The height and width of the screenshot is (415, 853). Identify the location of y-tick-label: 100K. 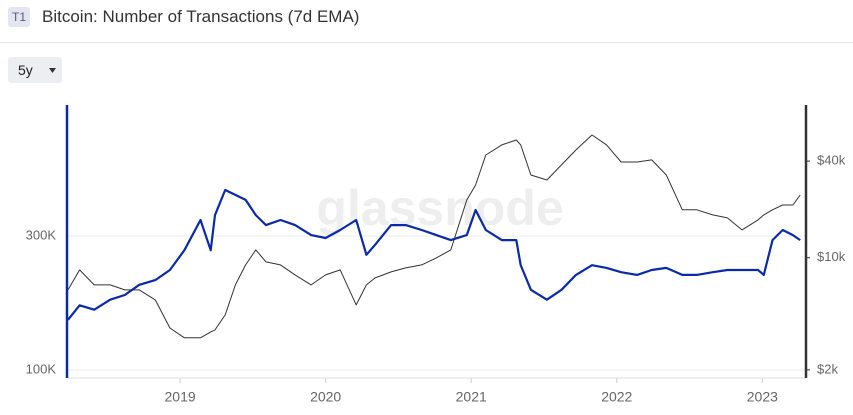
(41, 368).